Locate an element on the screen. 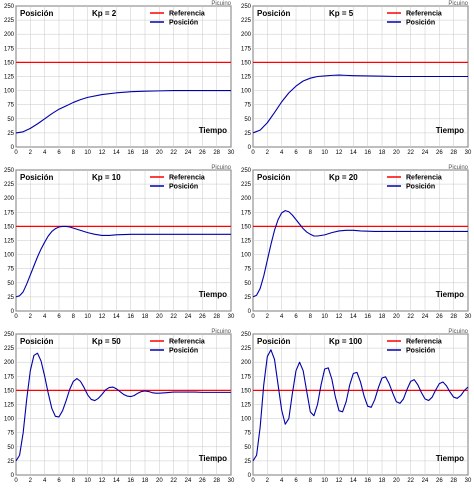  x-axis-label: Tiempo is located at coordinates (450, 294).